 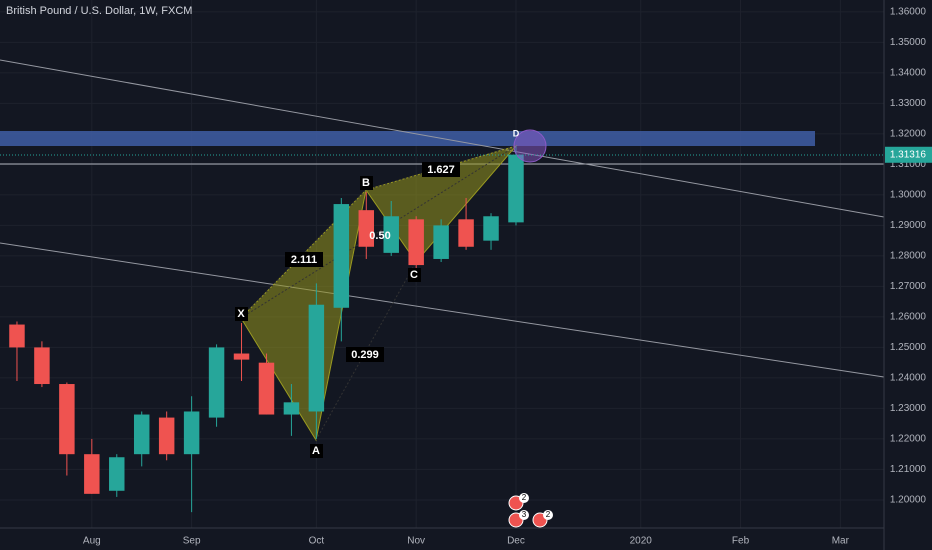 I want to click on x-tick-label: Aug, so click(x=92, y=541).